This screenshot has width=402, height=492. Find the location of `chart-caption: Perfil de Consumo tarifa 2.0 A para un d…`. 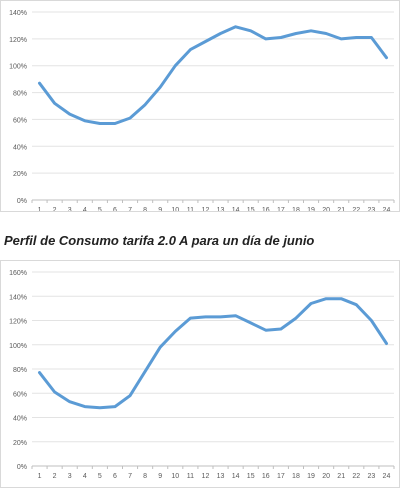

chart-caption: Perfil de Consumo tarifa 2.0 A para un d… is located at coordinates (159, 240).